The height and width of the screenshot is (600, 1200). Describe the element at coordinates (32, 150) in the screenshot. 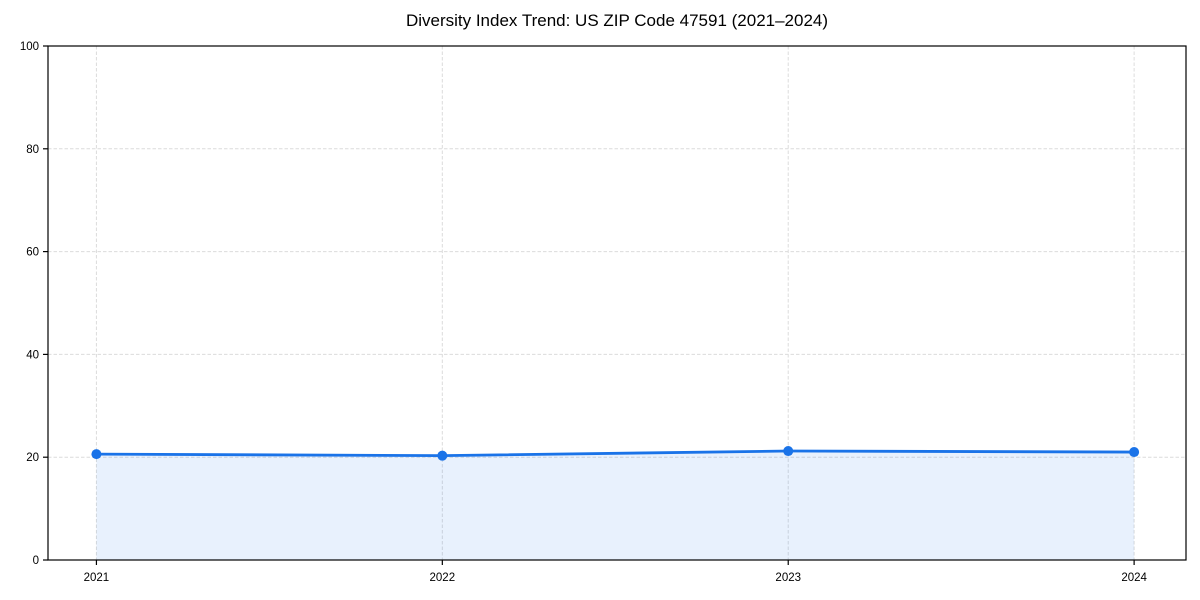

I see `y-tick-label: 80` at that location.